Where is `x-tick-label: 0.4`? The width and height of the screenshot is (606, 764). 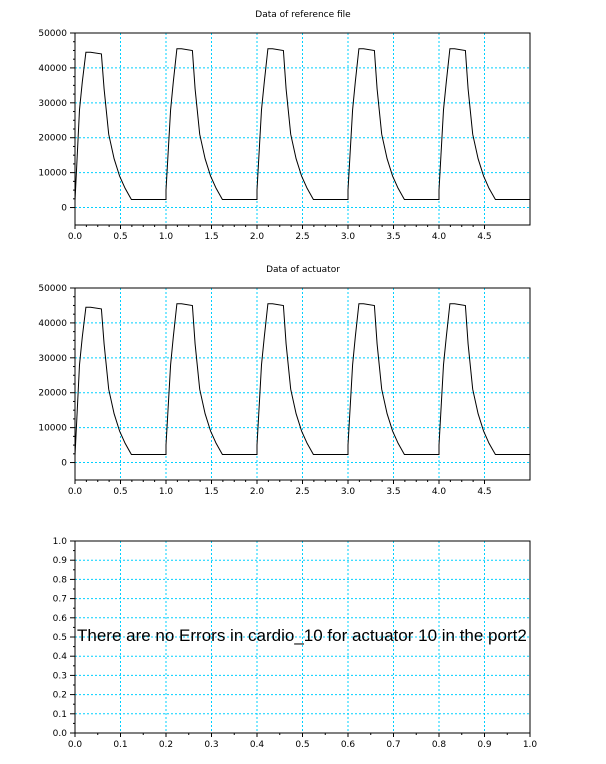 x-tick-label: 0.4 is located at coordinates (257, 745).